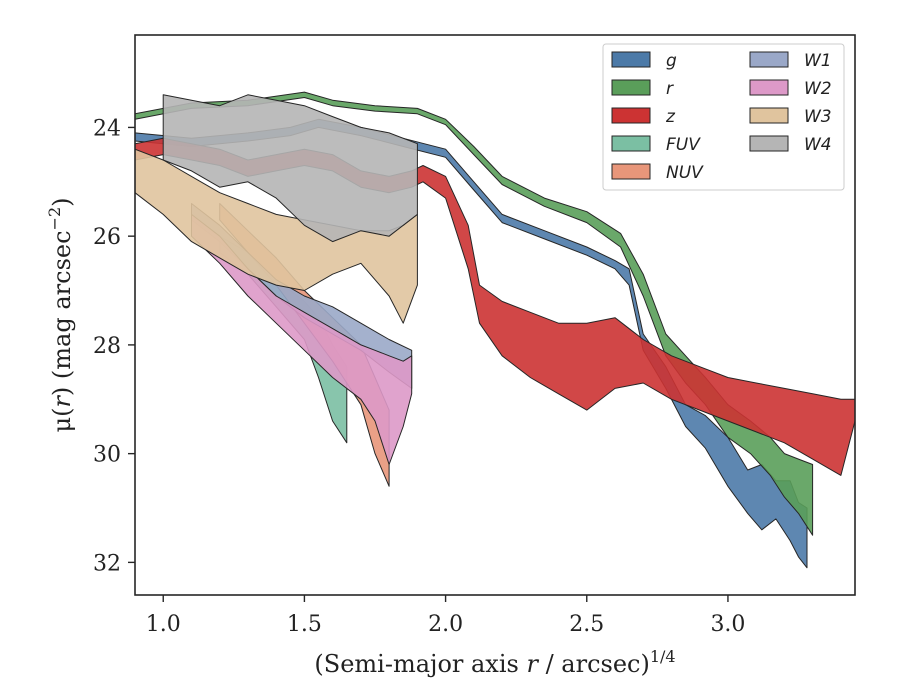 The width and height of the screenshot is (900, 700). I want to click on y-axis-label: μ(r) (mag arcsec−2), so click(60, 314).